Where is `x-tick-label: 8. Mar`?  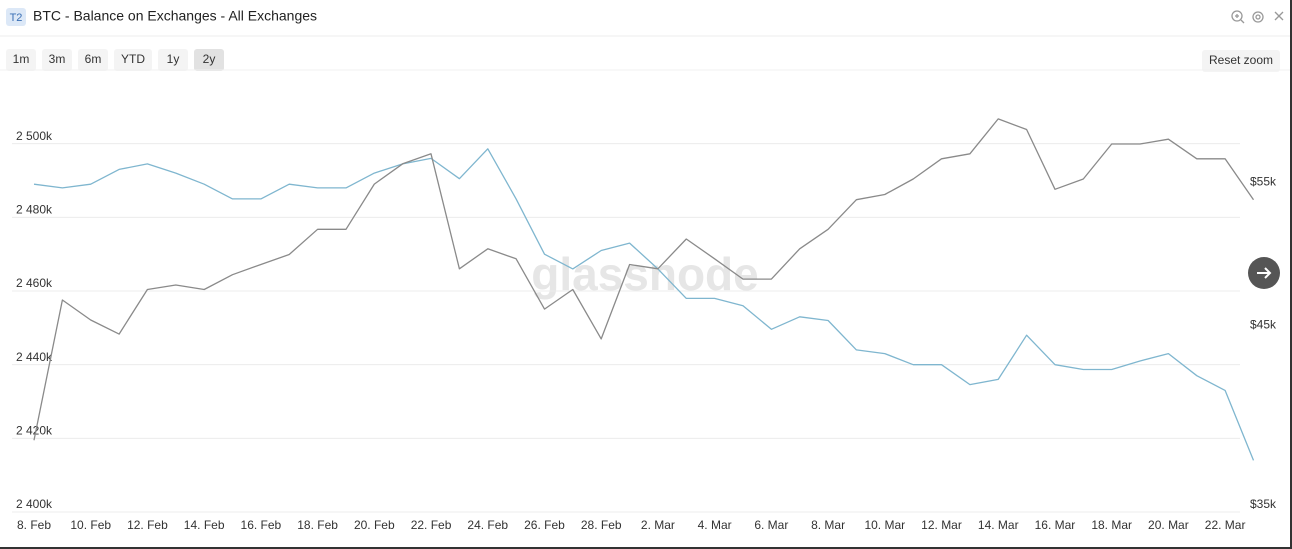
x-tick-label: 8. Mar is located at coordinates (828, 525).